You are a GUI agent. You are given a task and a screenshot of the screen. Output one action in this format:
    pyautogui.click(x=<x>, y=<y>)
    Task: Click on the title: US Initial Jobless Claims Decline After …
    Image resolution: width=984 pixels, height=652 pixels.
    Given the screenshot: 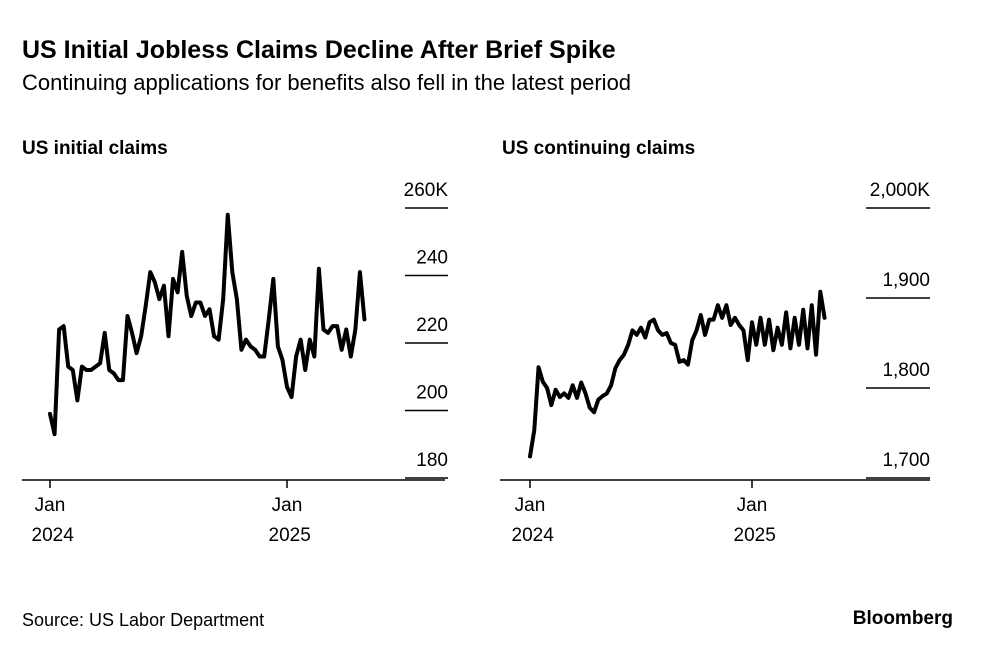 What is the action you would take?
    pyautogui.click(x=319, y=50)
    